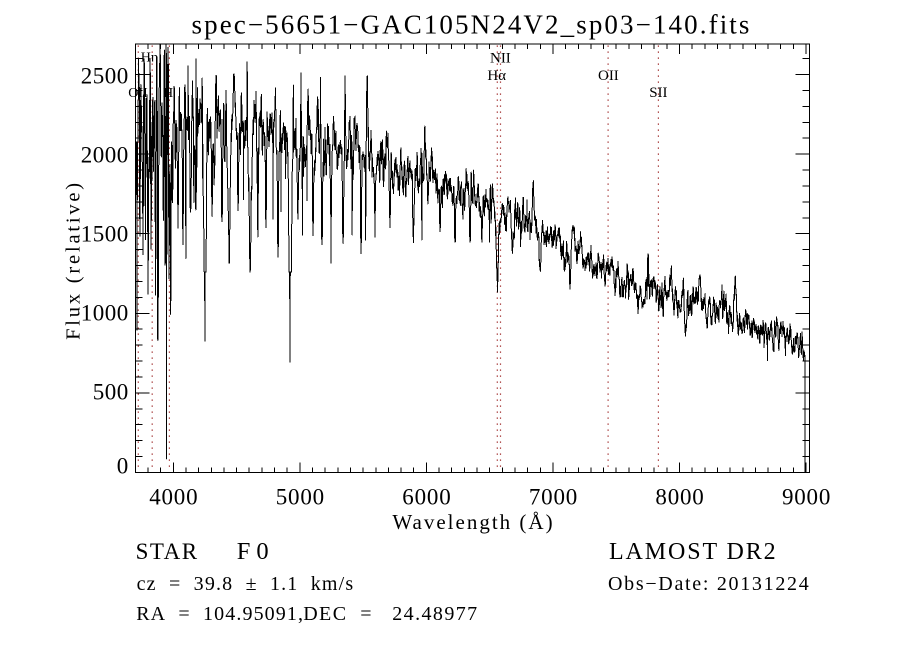  I want to click on svg-text: 9000, so click(806, 496).